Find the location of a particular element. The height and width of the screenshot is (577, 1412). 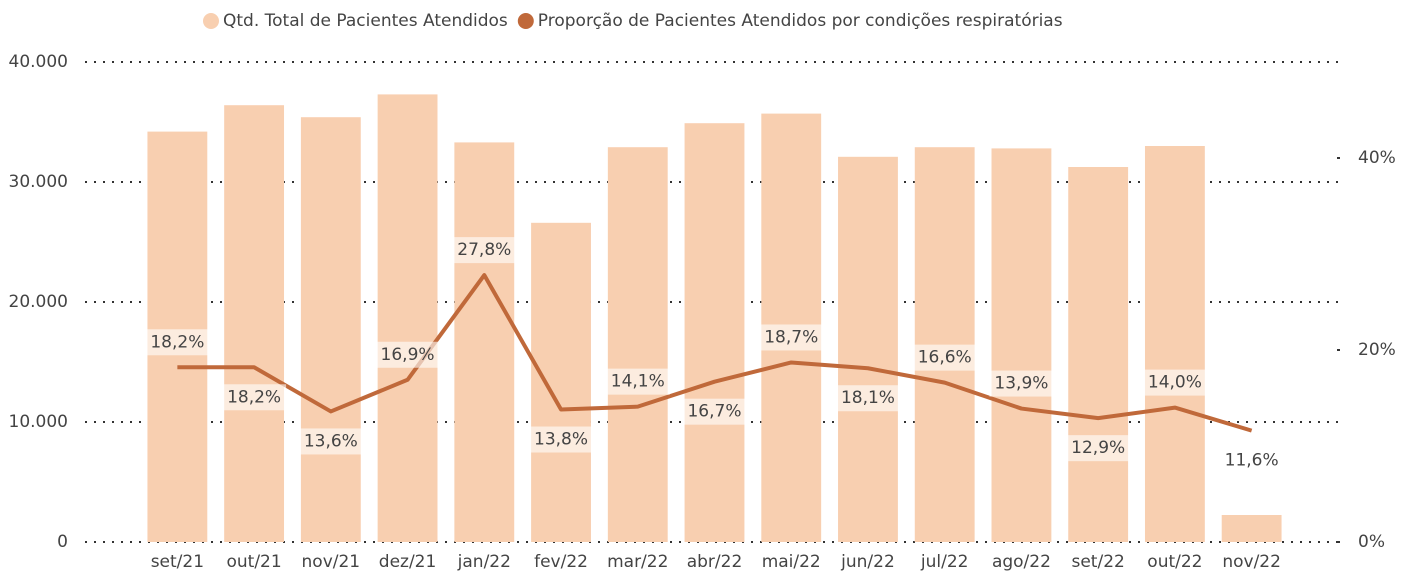

x-tick-label: jul/22 is located at coordinates (944, 562).